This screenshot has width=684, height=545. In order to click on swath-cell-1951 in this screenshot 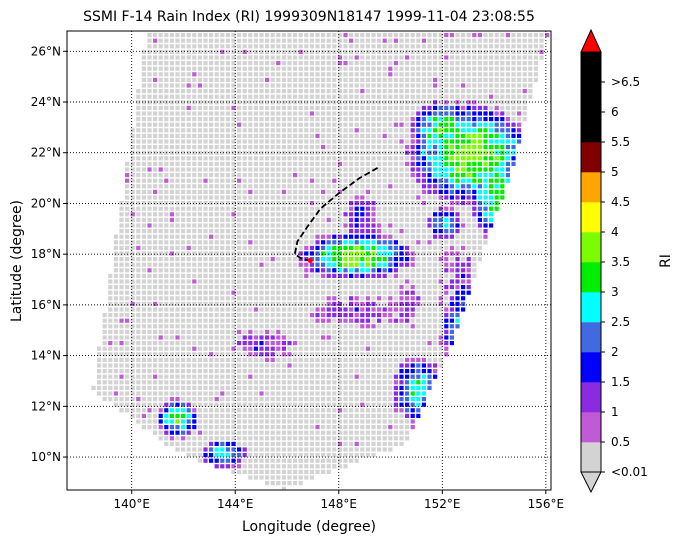, I will do `click(429, 186)`.